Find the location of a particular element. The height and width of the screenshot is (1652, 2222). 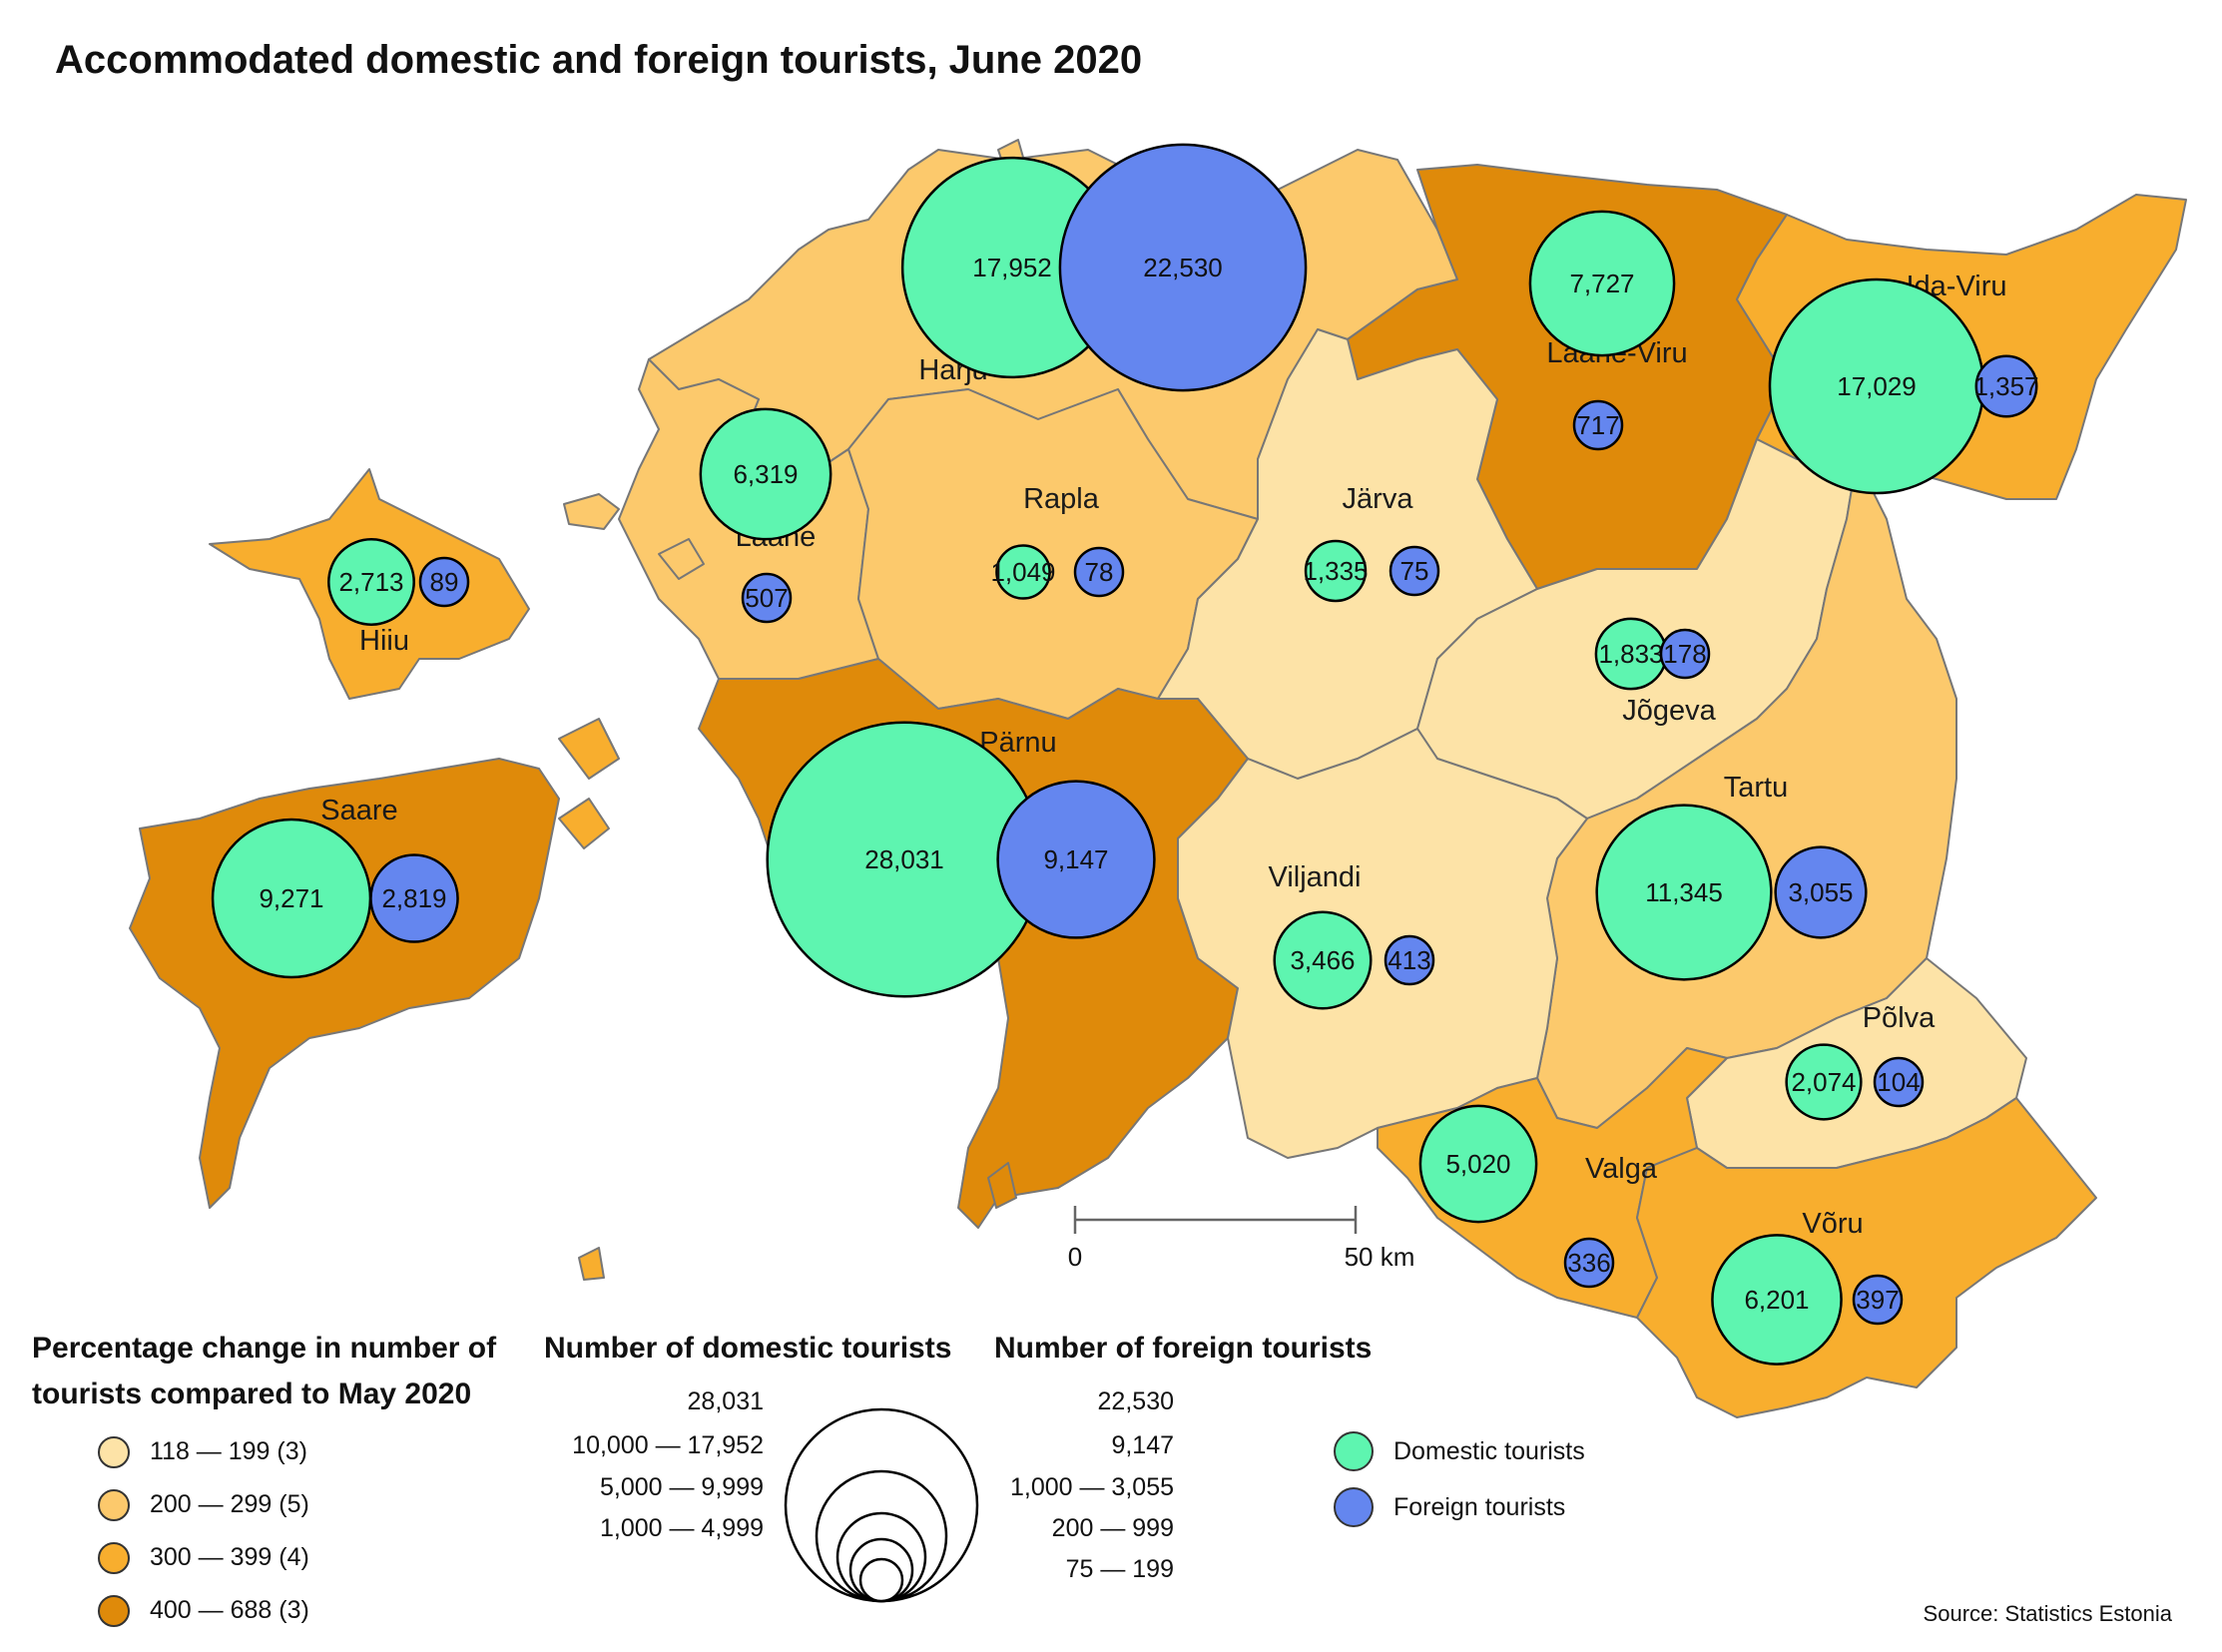

foreign-bubble-rapla is located at coordinates (1099, 572).